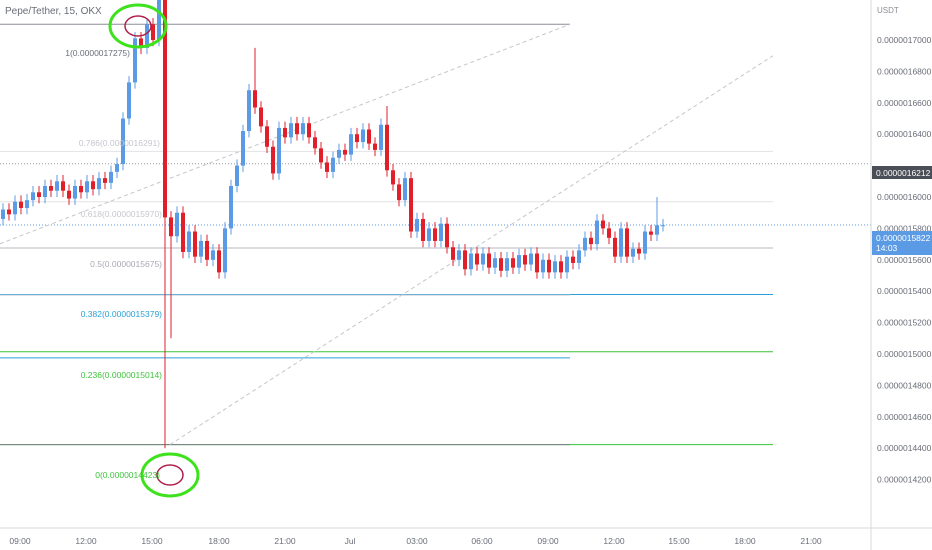  I want to click on countdown-label: 14:03, so click(887, 248).